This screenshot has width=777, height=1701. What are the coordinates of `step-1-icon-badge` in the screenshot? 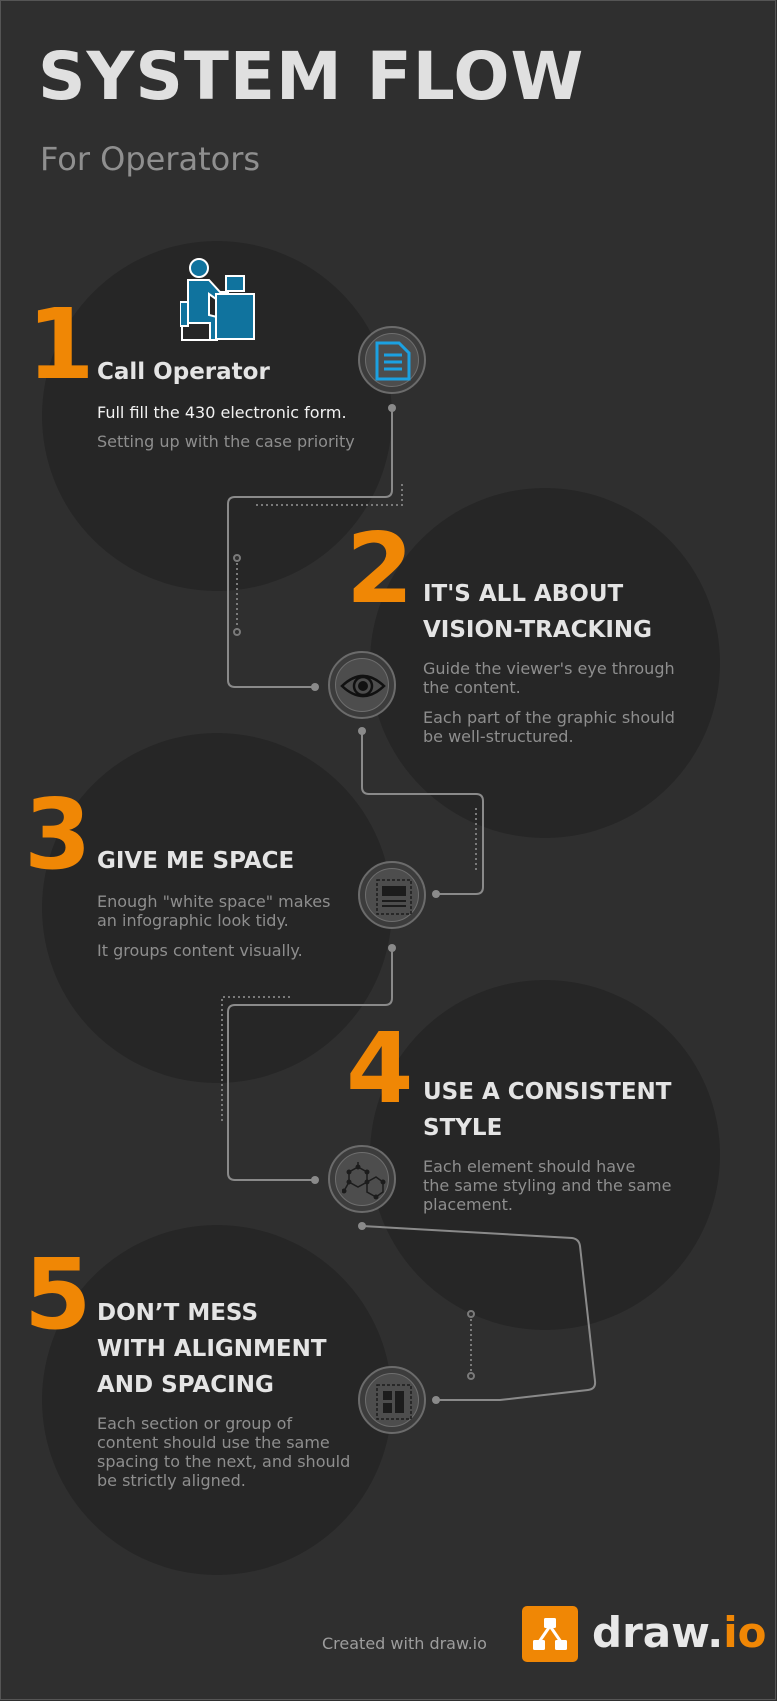 It's located at (392, 360).